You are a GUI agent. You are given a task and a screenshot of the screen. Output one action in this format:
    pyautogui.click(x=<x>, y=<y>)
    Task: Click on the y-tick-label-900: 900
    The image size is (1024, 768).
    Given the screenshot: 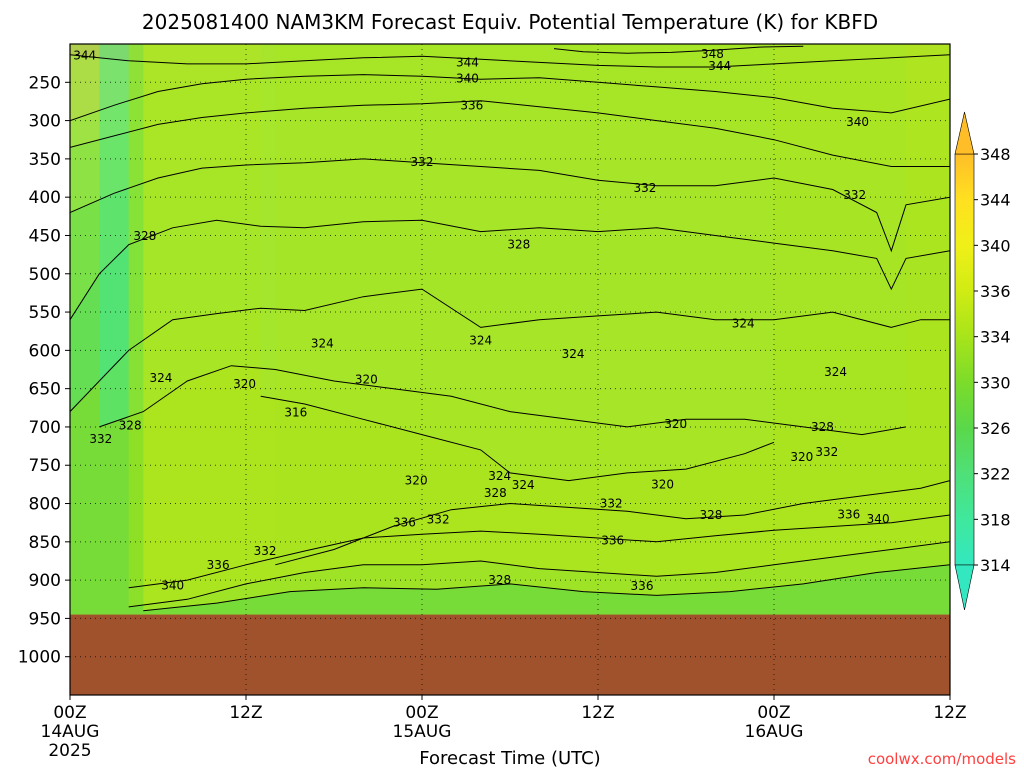 What is the action you would take?
    pyautogui.click(x=45, y=581)
    